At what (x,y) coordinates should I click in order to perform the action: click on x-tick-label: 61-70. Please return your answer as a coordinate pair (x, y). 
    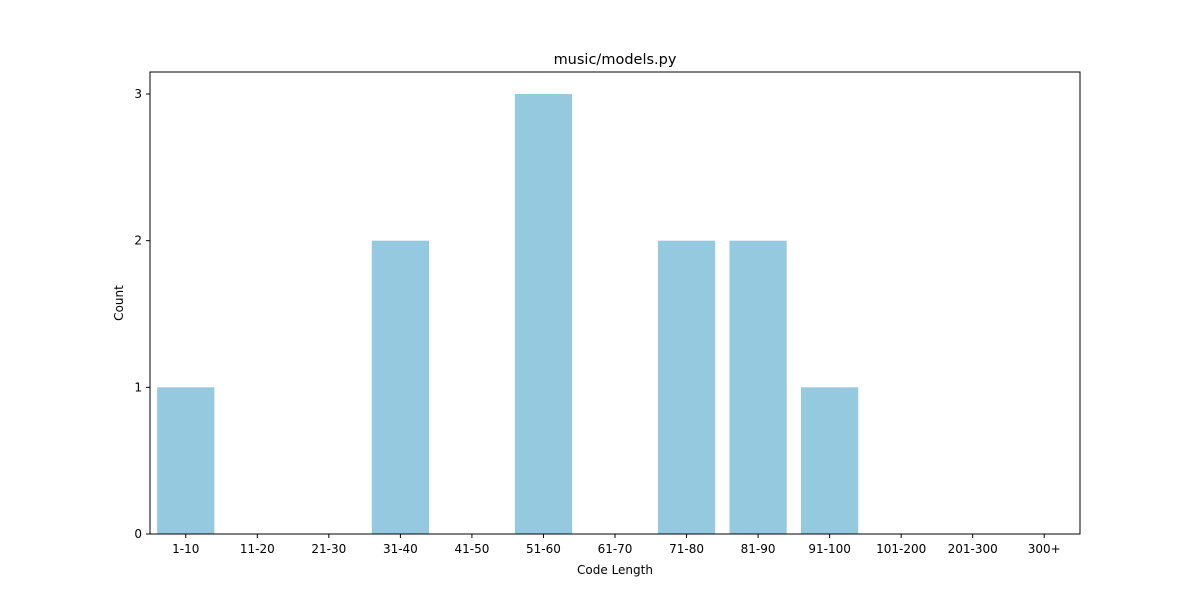
    Looking at the image, I should click on (615, 549).